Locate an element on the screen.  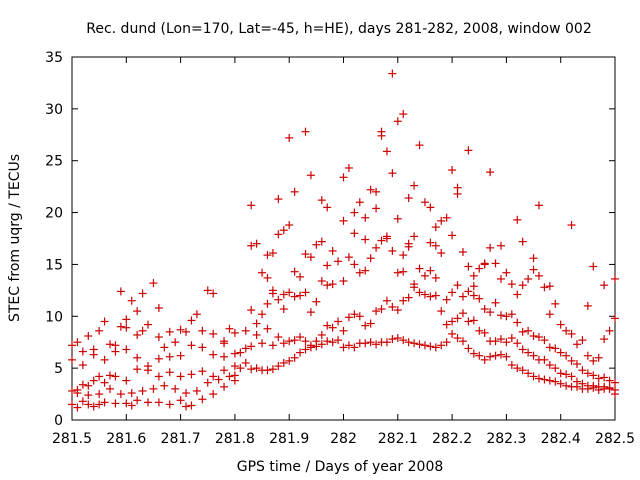
y-tick-label: 20 is located at coordinates (54, 214).